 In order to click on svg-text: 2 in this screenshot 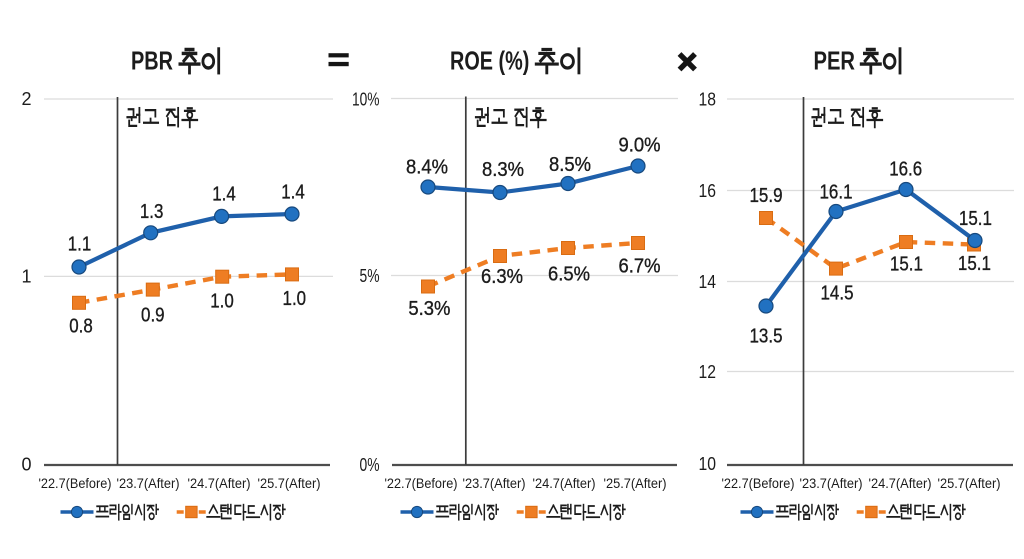, I will do `click(26, 99)`.